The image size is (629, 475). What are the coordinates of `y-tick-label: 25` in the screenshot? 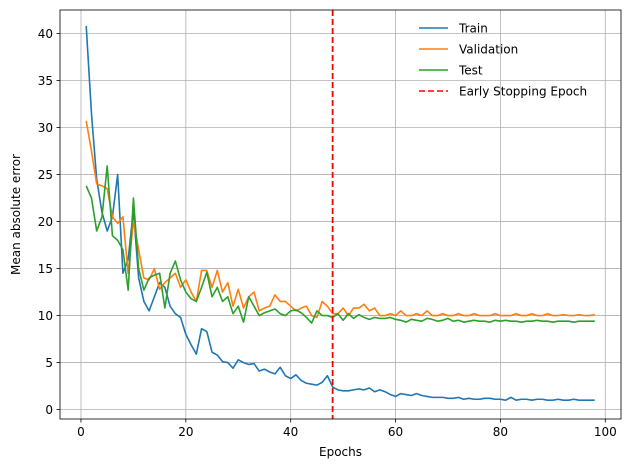 It's located at (45, 175).